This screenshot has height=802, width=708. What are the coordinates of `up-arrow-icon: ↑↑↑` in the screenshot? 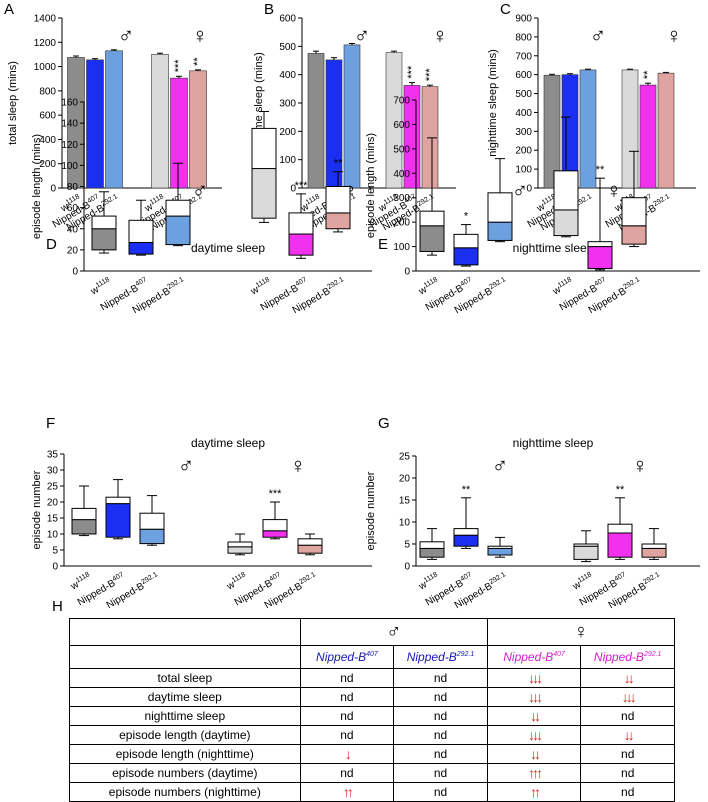 It's located at (535, 773).